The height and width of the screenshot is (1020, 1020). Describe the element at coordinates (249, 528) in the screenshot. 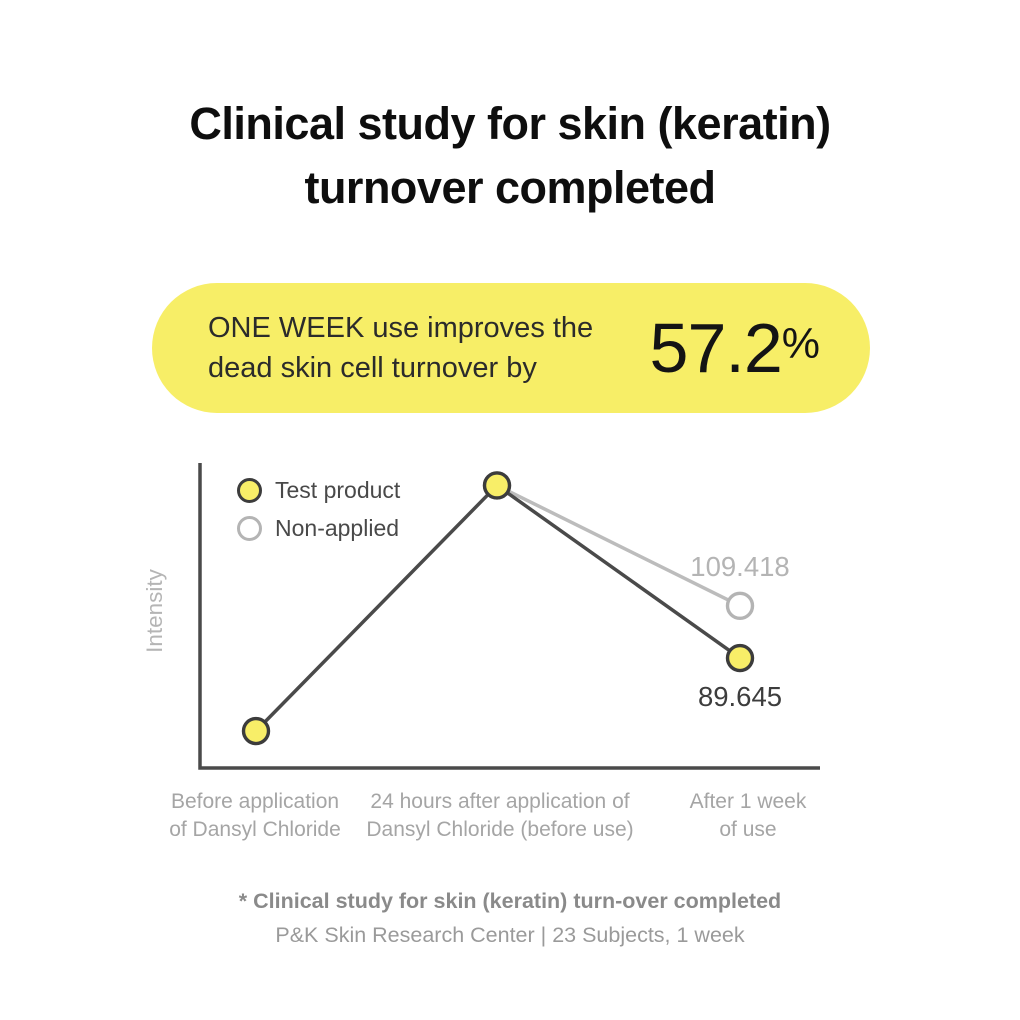

I see `non-applied-marker-icon` at that location.